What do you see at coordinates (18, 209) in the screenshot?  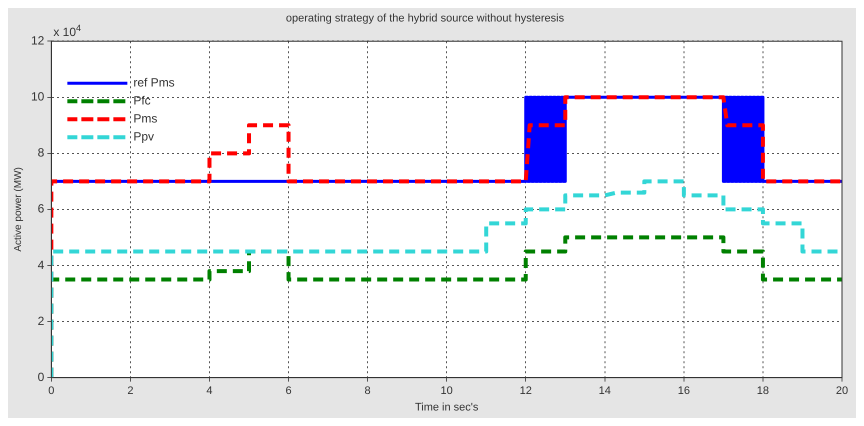 I see `y-axis-title: Active power (MW)` at bounding box center [18, 209].